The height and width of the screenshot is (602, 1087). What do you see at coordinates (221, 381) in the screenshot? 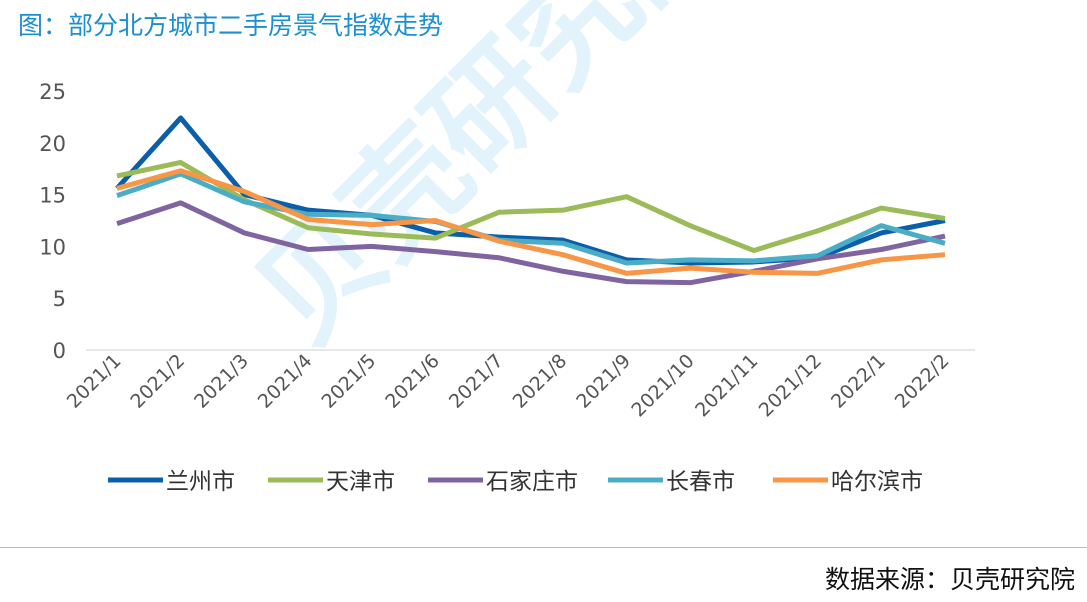
I see `x-tick-label: 2021/3` at bounding box center [221, 381].